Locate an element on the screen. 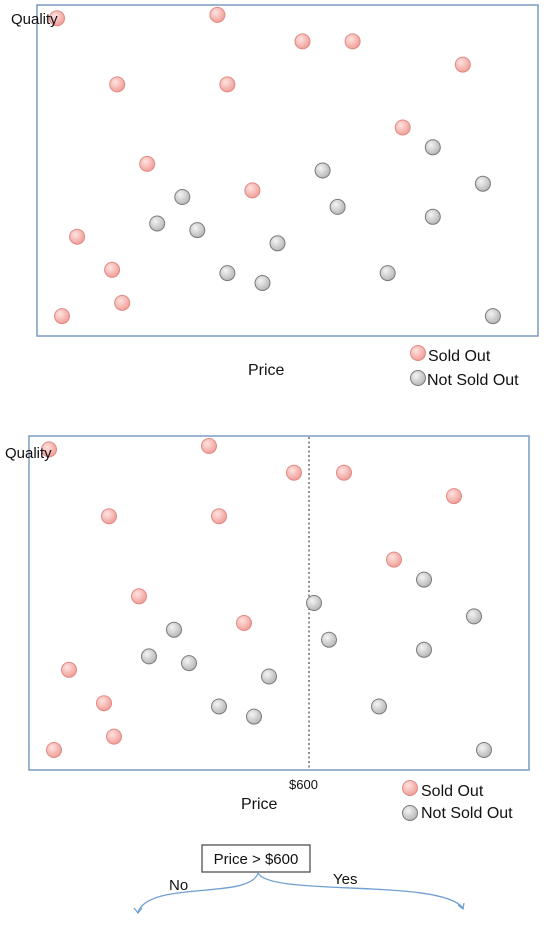 The height and width of the screenshot is (930, 552). x-axis-label-bottom: Price is located at coordinates (259, 804).